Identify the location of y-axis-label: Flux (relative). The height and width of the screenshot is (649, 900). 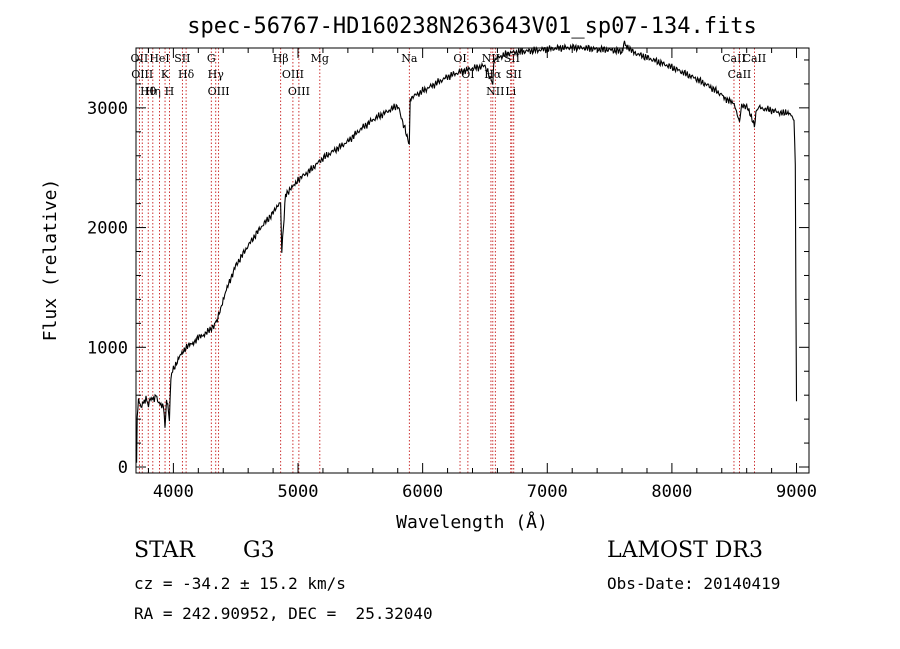
(50, 260).